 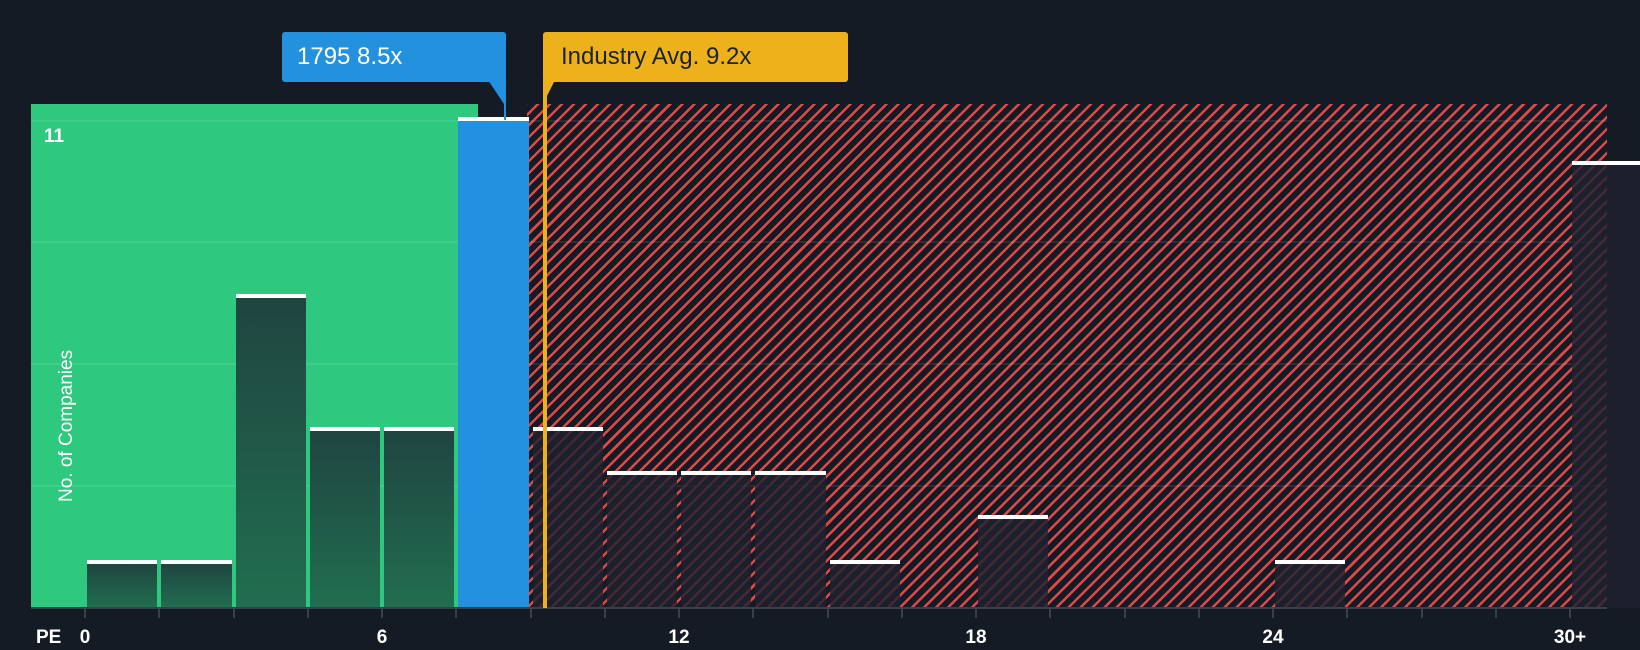 I want to click on x-tick-label: 6, so click(x=382, y=637).